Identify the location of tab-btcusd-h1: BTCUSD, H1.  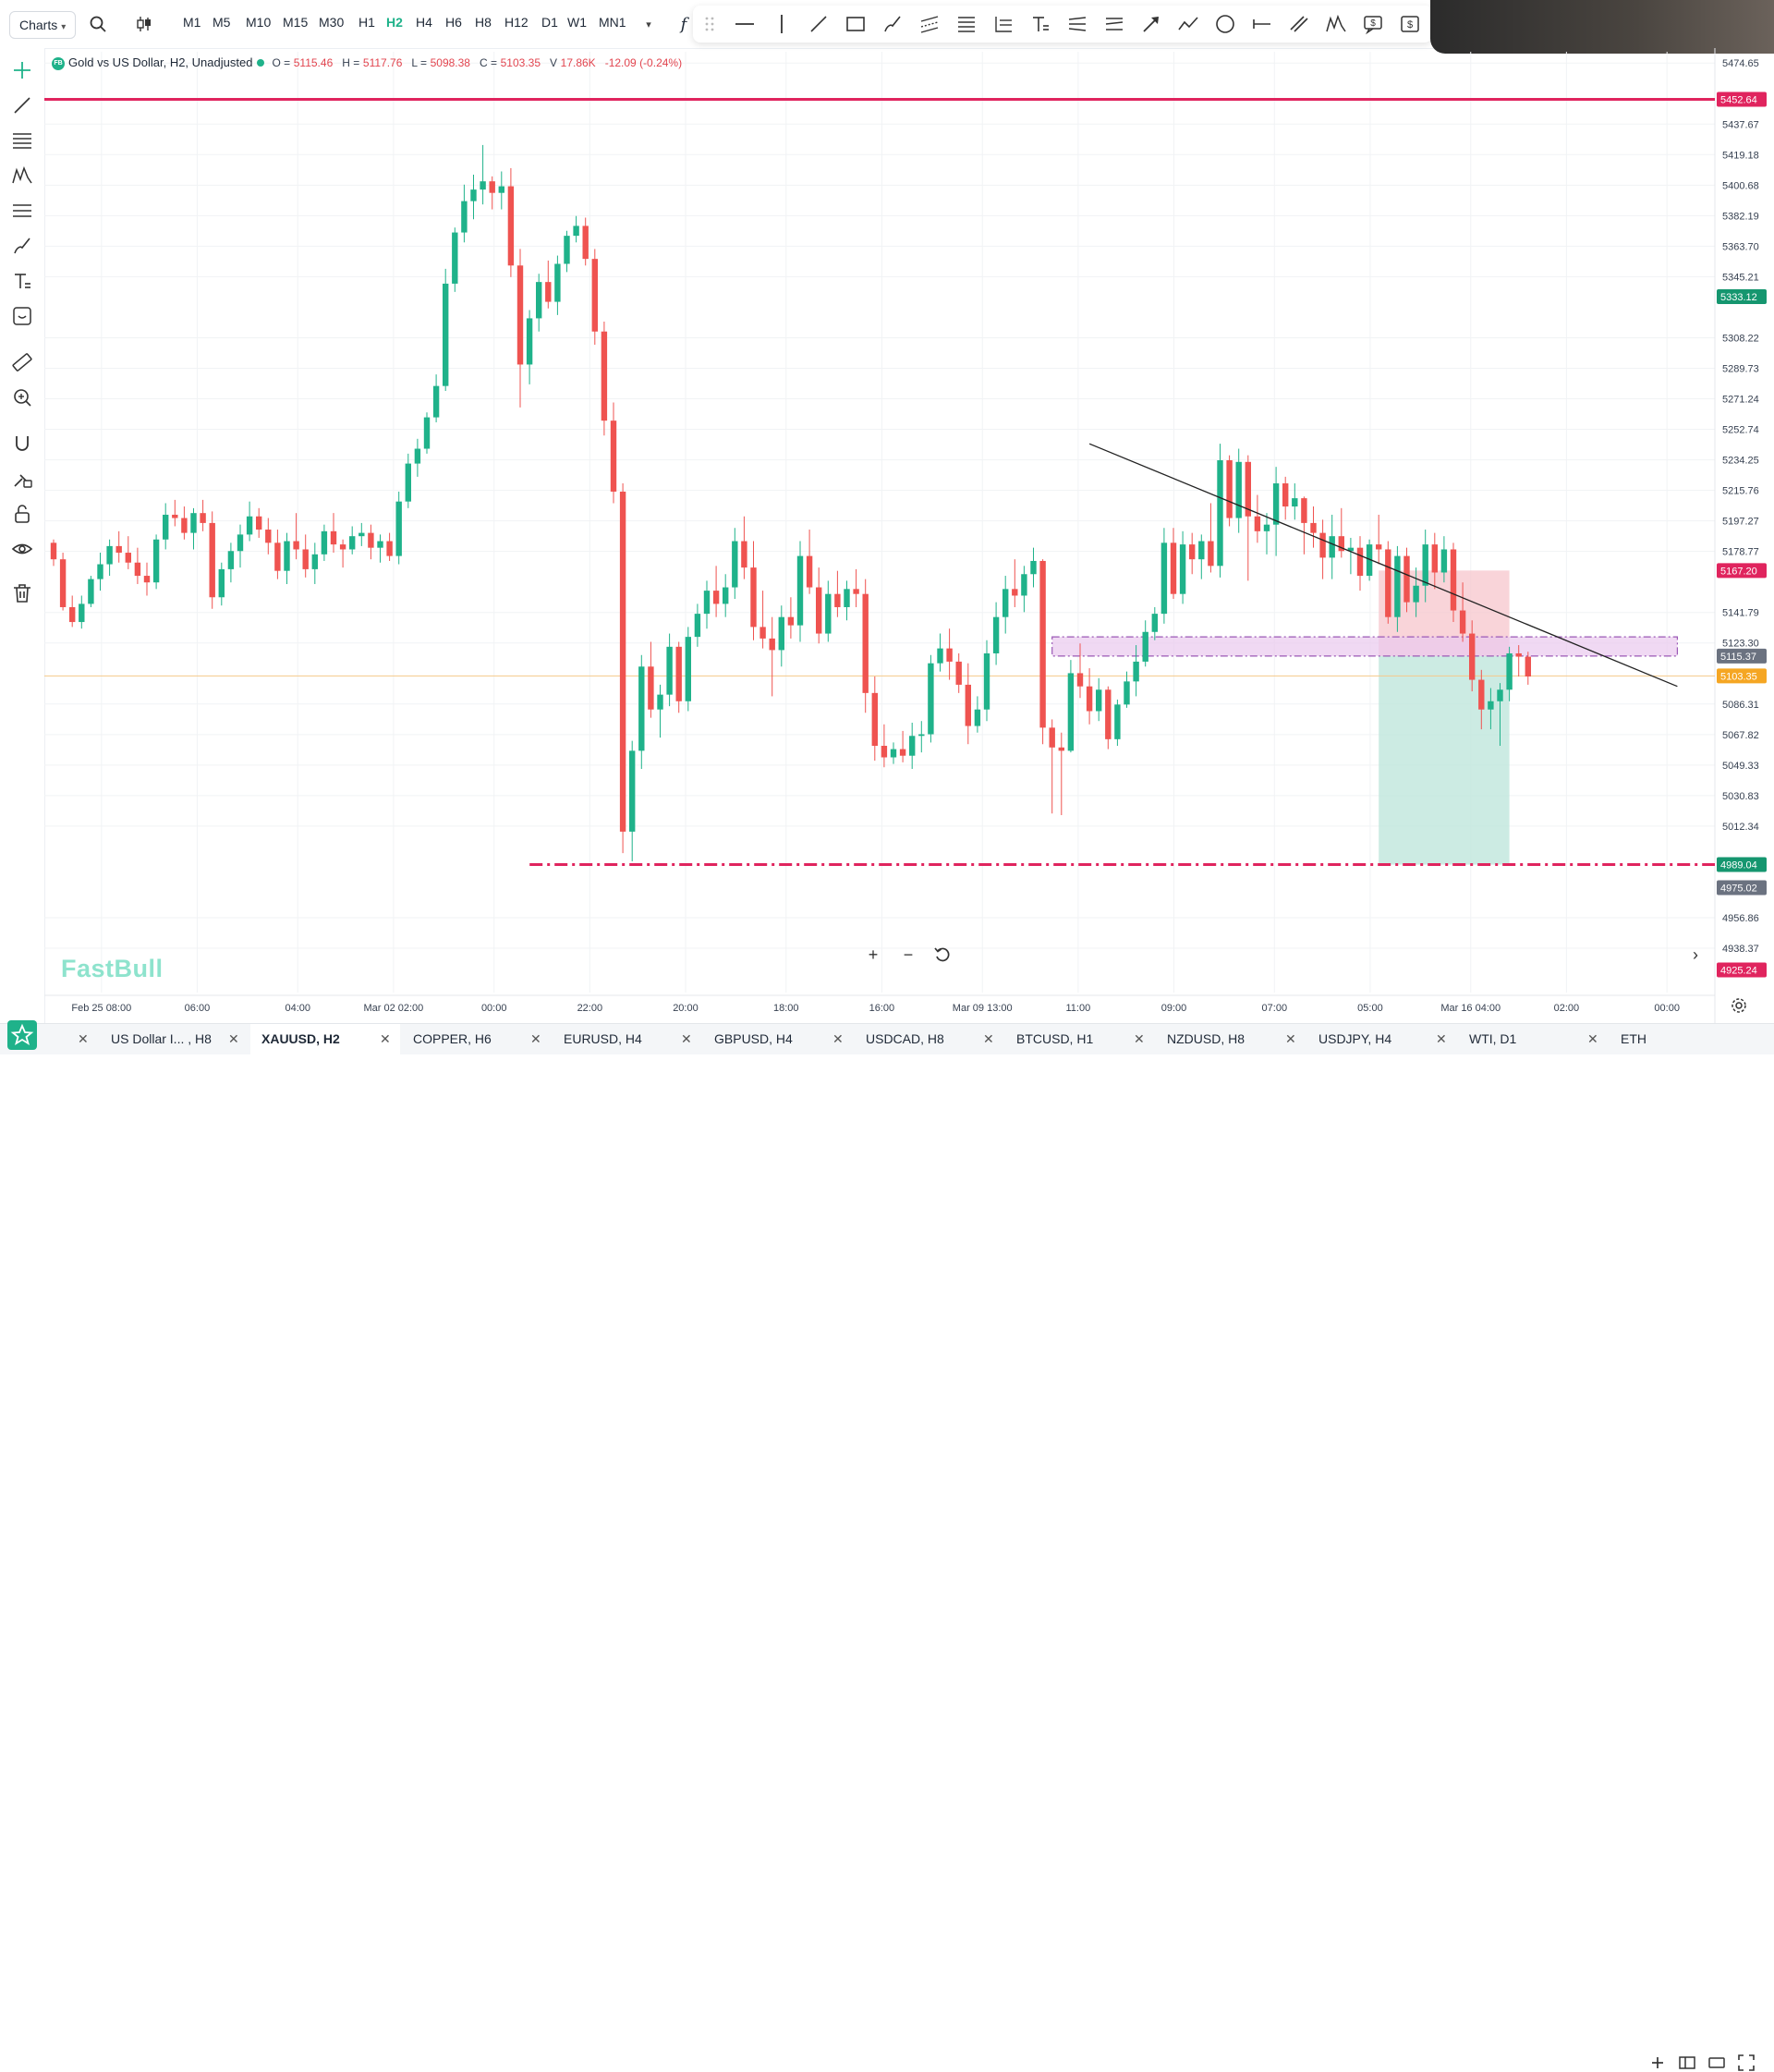
(1055, 1038).